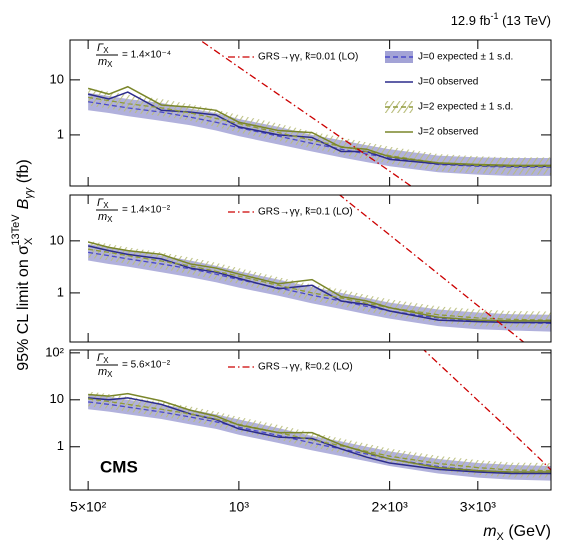 The width and height of the screenshot is (567, 552). I want to click on x-label-text: m, so click(489, 531).